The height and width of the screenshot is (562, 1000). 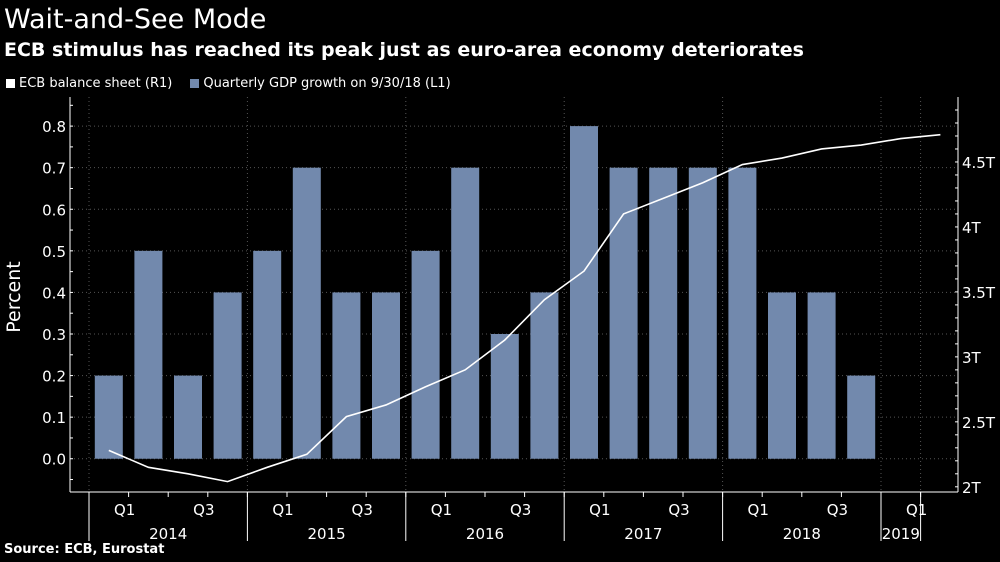 I want to click on y-tick-label-right: 4T, so click(x=972, y=228).